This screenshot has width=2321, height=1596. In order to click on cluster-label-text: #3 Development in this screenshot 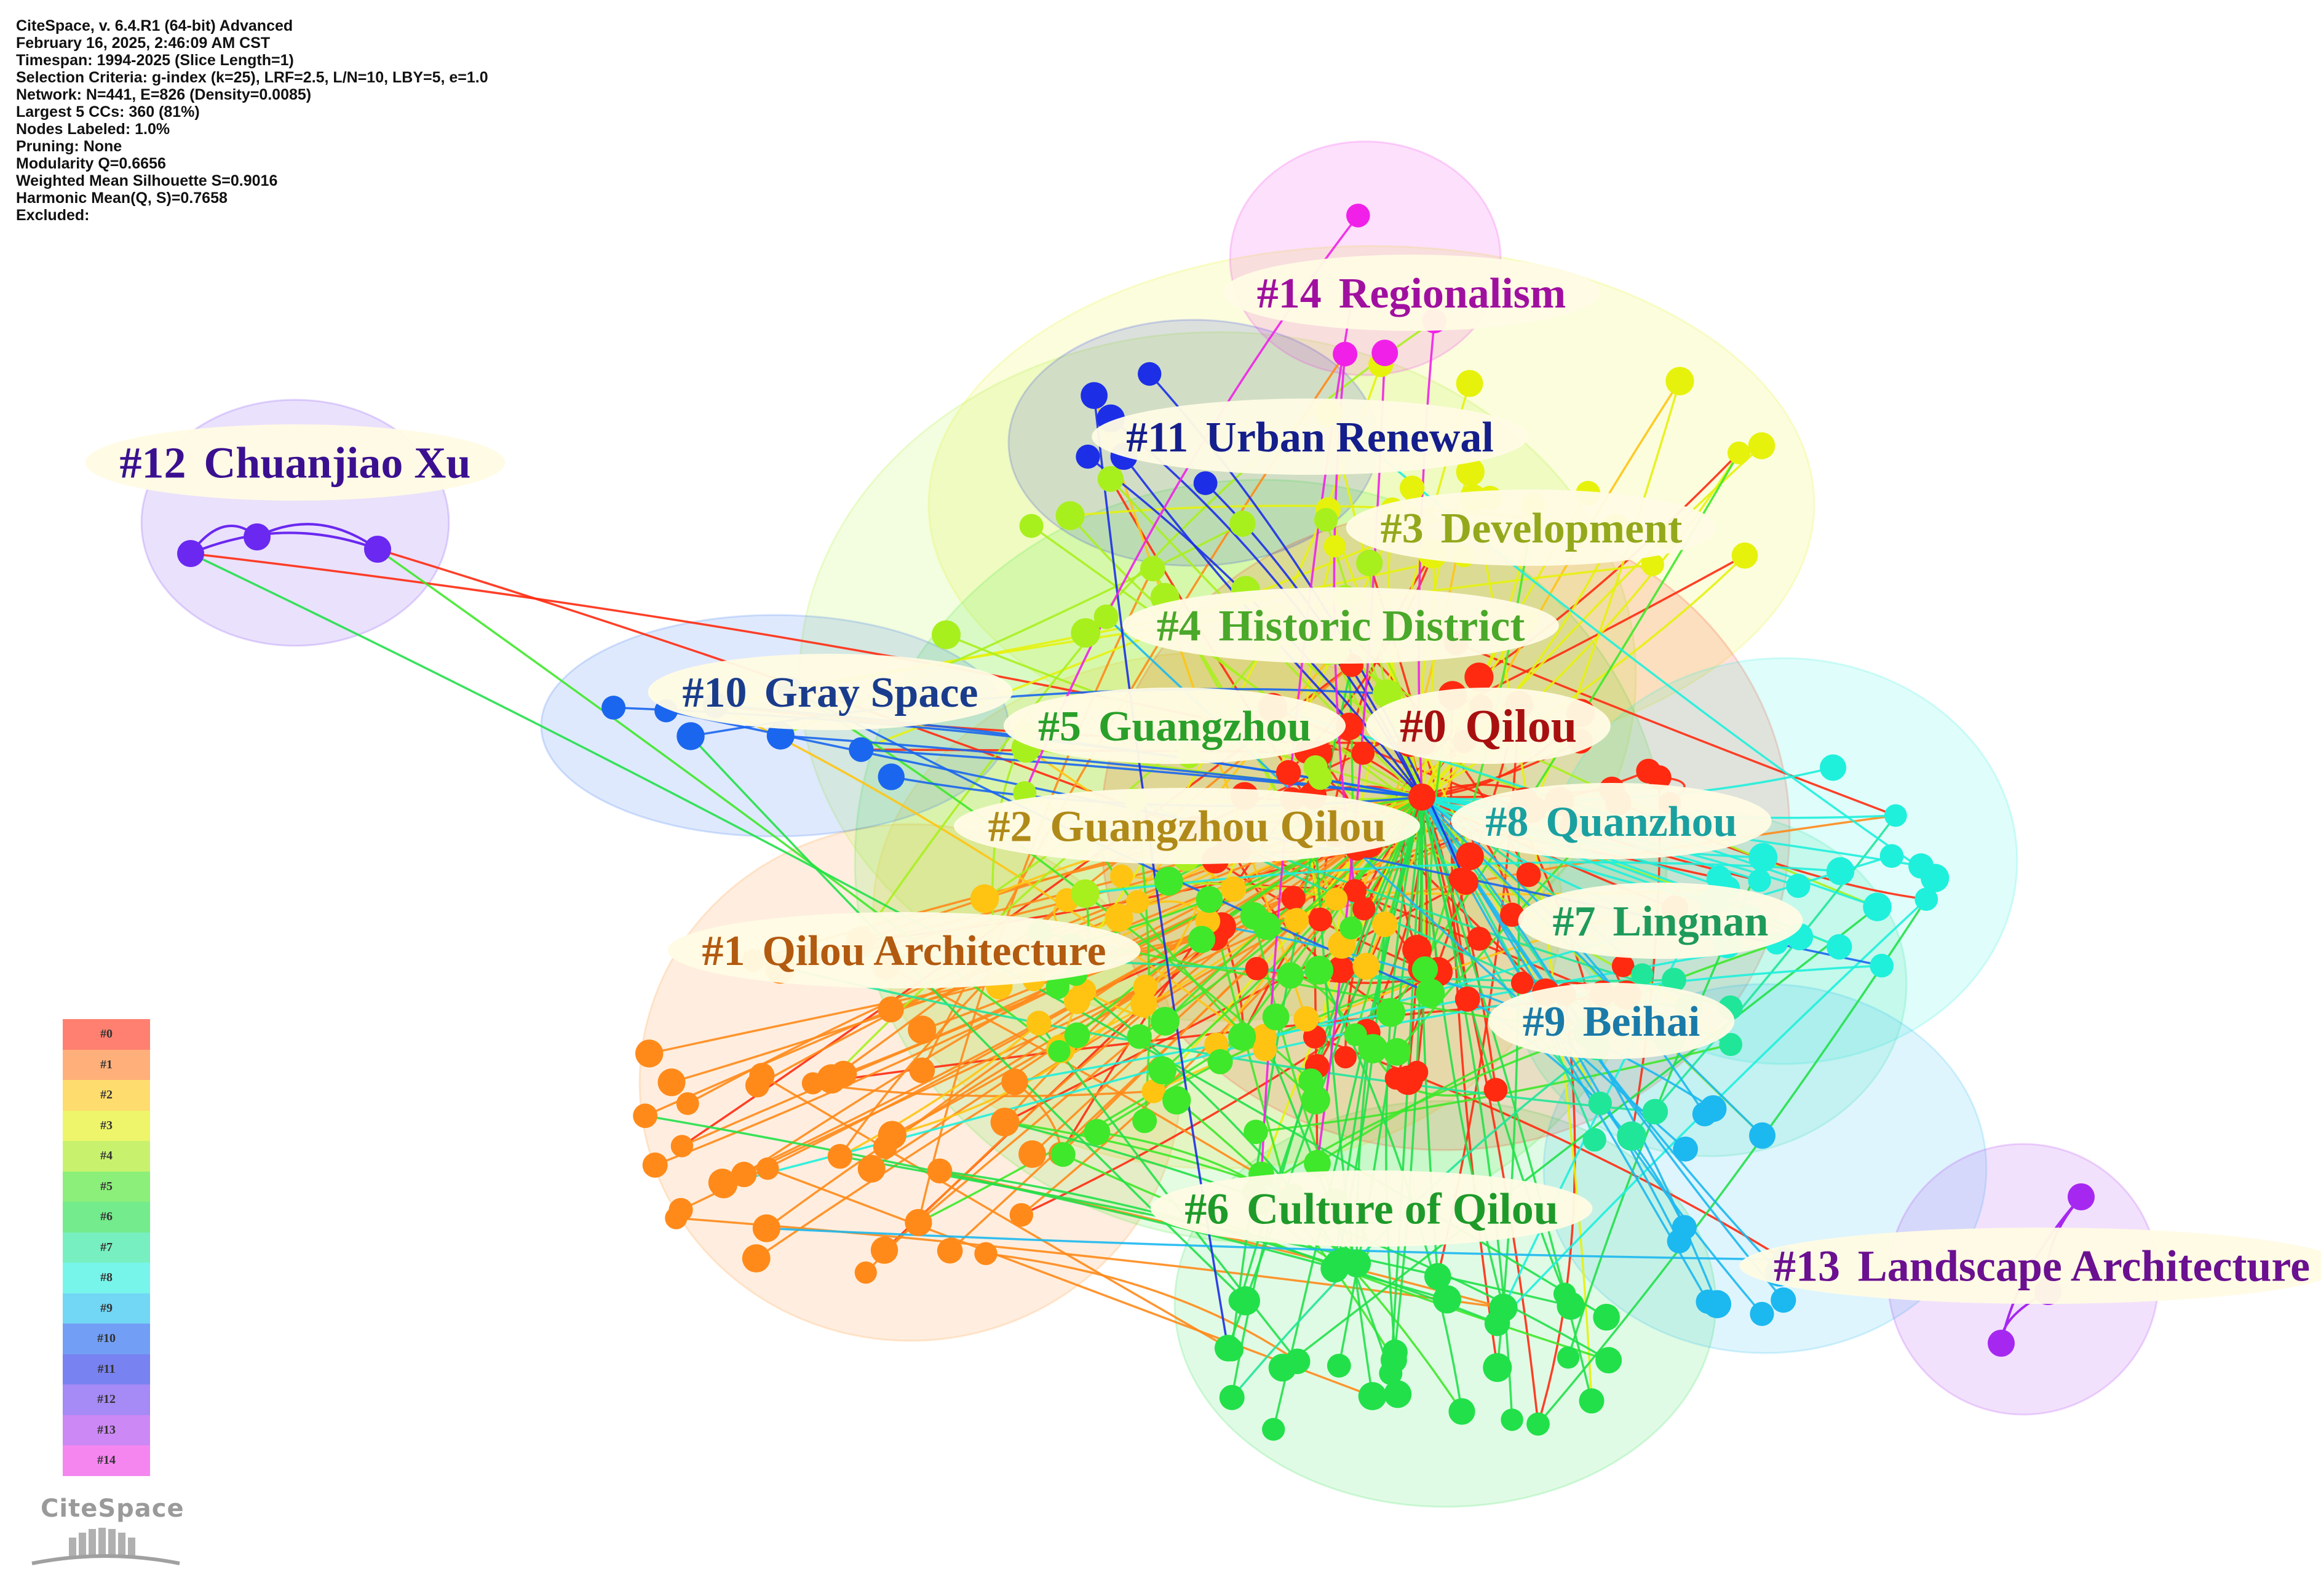, I will do `click(1532, 528)`.